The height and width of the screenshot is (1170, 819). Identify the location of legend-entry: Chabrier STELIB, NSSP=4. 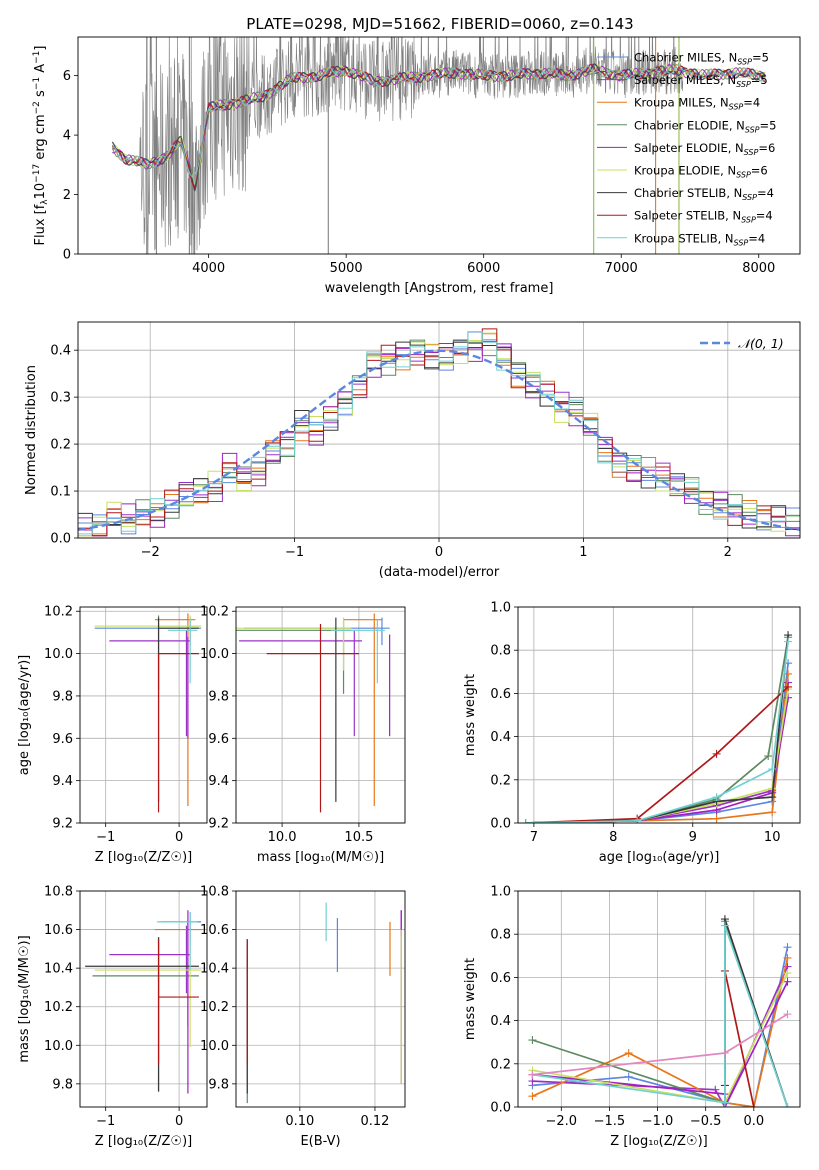
(704, 194).